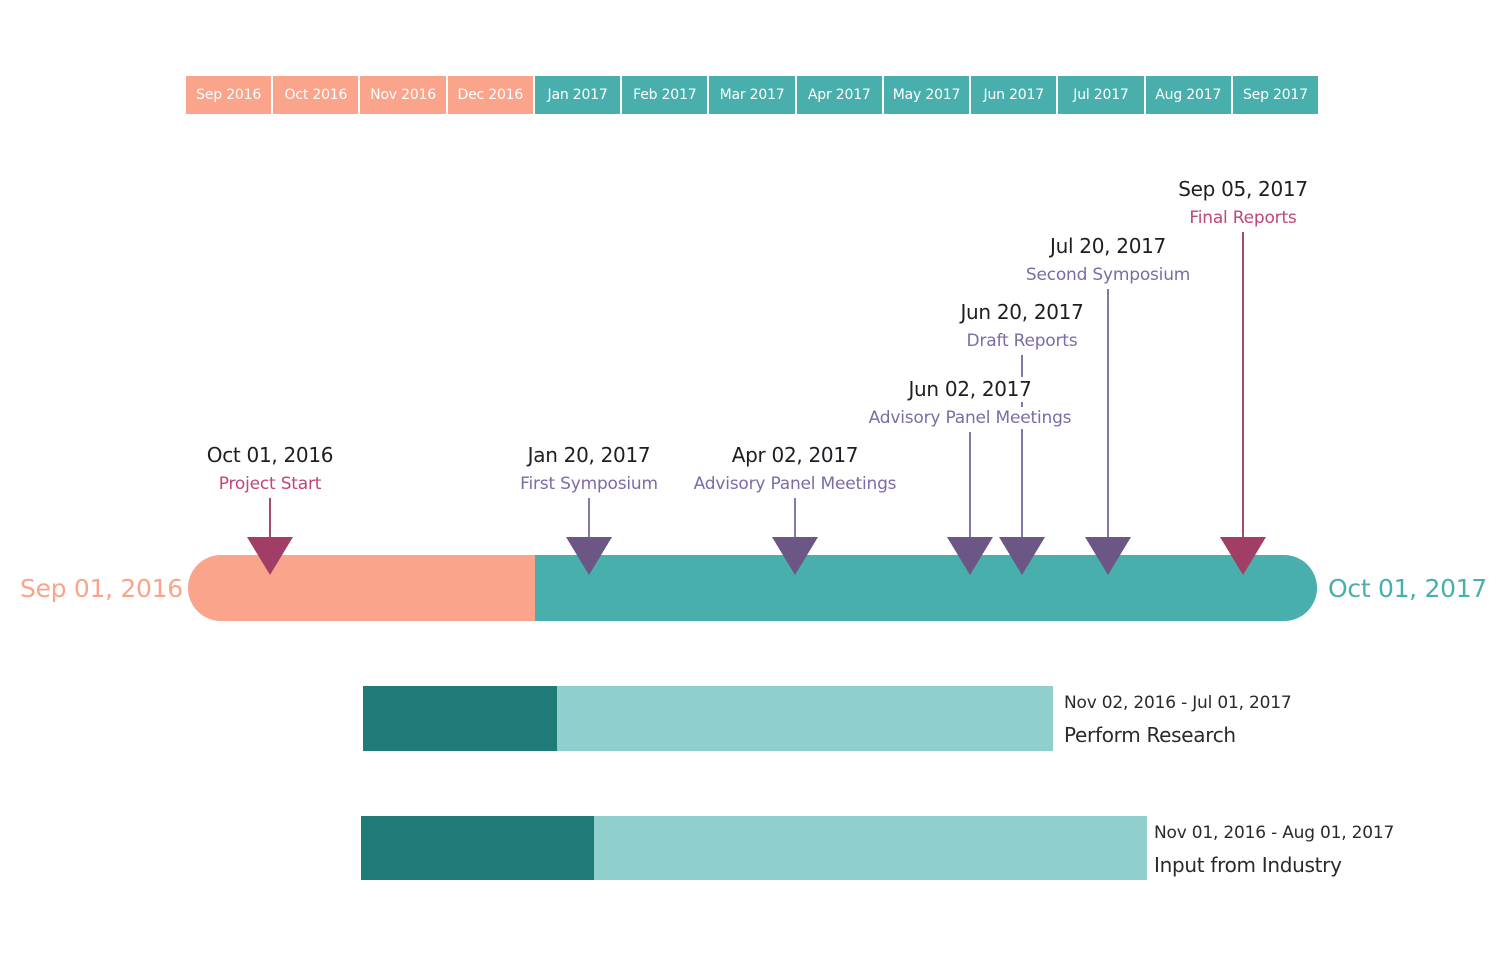  I want to click on milestone-arrow-project-start, so click(270, 556).